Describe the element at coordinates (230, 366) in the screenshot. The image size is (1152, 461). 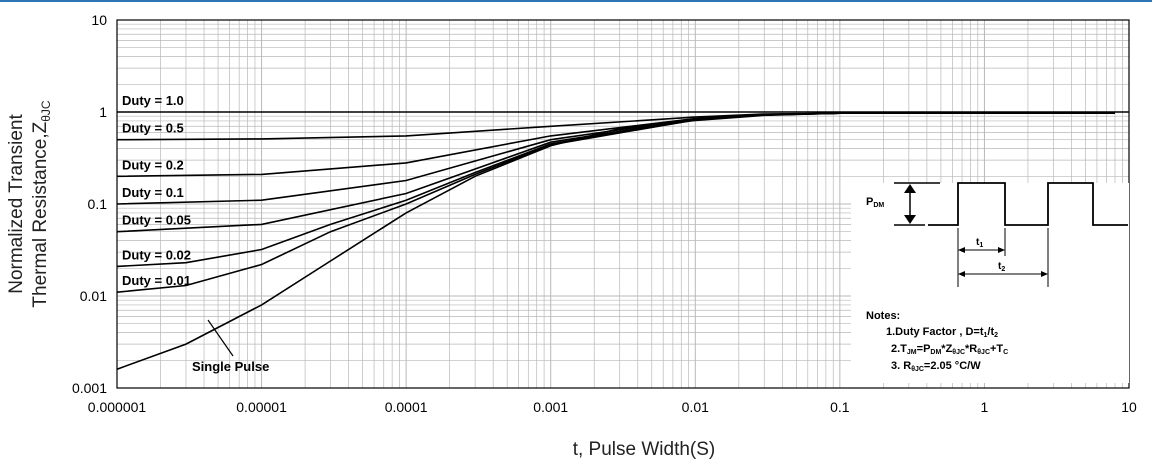
I see `single-pulse-label: Single Pulse` at that location.